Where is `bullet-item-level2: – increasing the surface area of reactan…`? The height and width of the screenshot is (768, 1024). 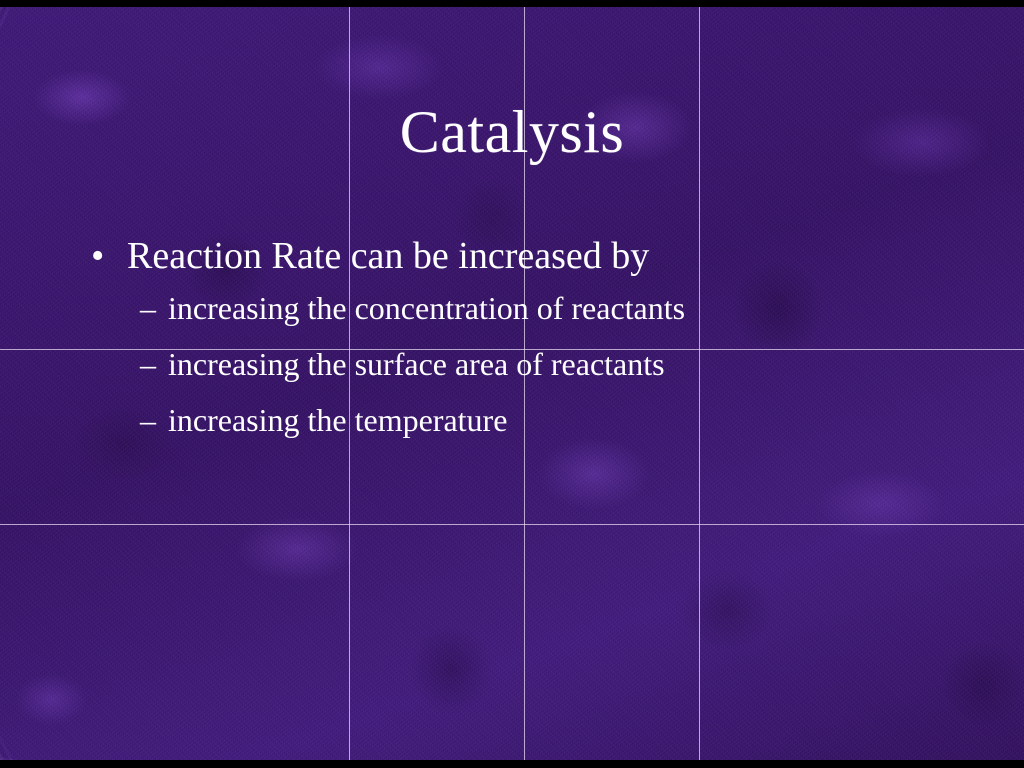
bullet-item-level2: – increasing the surface area of reactan… is located at coordinates (512, 364).